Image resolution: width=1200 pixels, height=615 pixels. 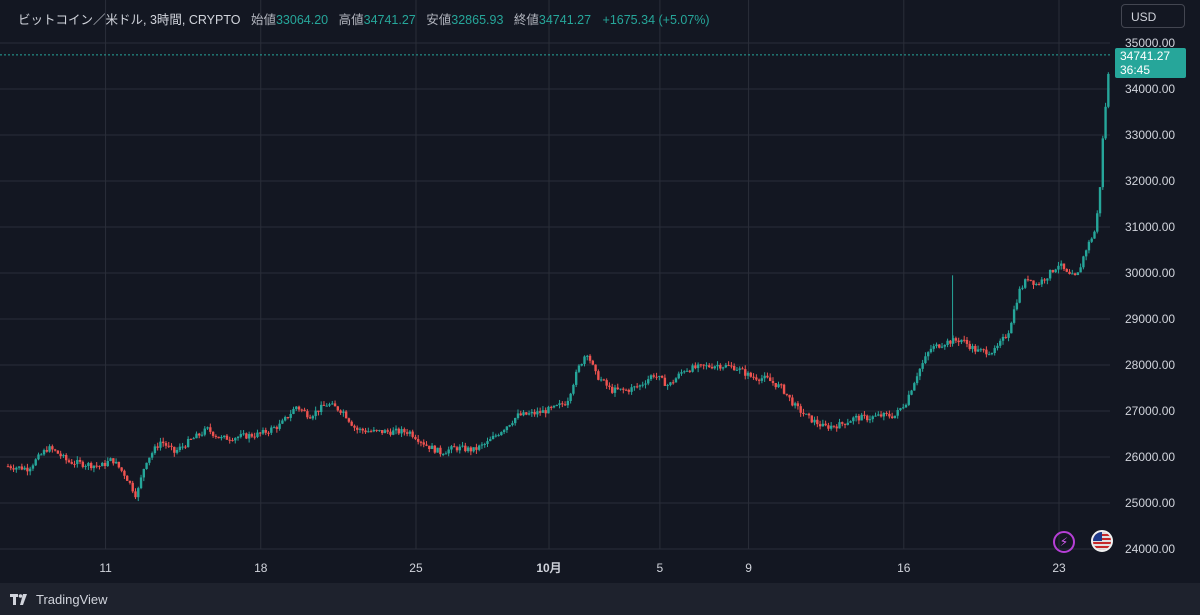 What do you see at coordinates (416, 568) in the screenshot?
I see `x-tick-label: 25` at bounding box center [416, 568].